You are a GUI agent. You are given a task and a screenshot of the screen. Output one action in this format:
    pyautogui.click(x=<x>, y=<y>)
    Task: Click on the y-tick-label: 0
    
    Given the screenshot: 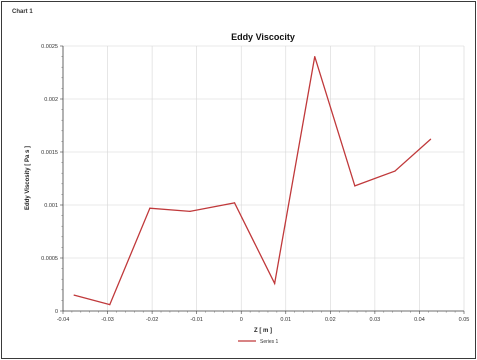 What is the action you would take?
    pyautogui.click(x=56, y=312)
    